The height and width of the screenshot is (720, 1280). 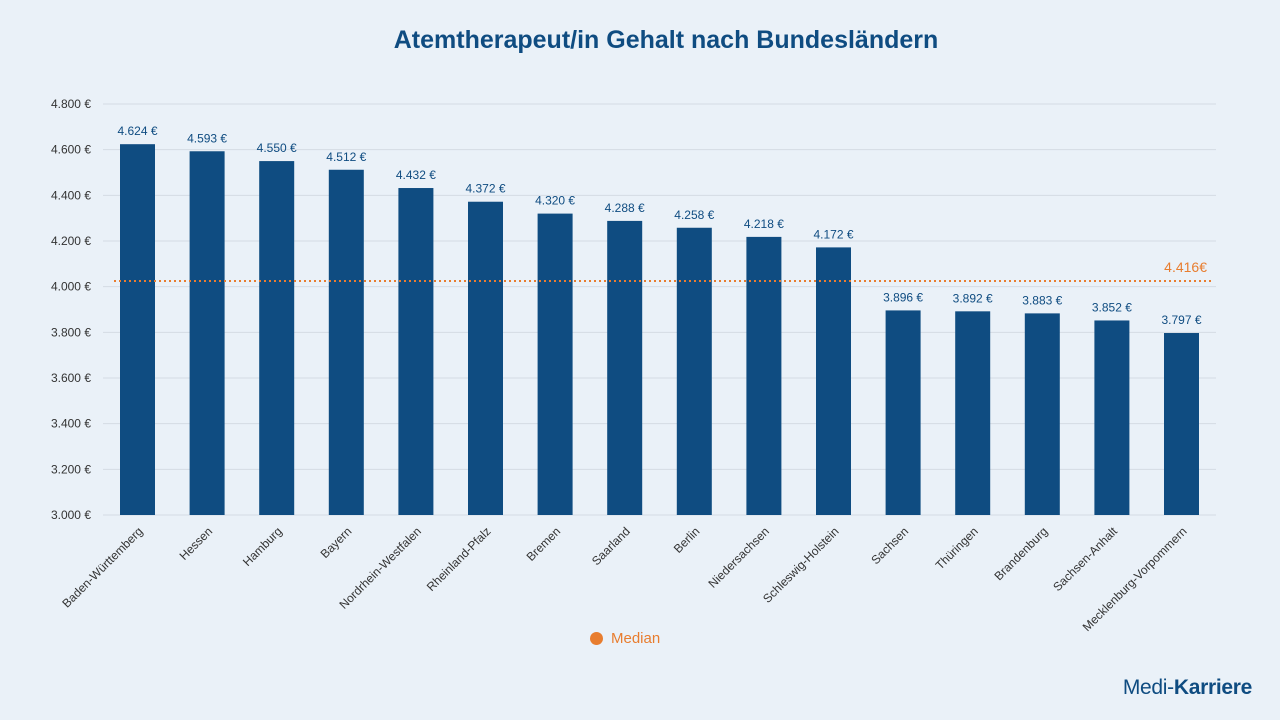 I want to click on value-label: 4.372 €, so click(x=485, y=189).